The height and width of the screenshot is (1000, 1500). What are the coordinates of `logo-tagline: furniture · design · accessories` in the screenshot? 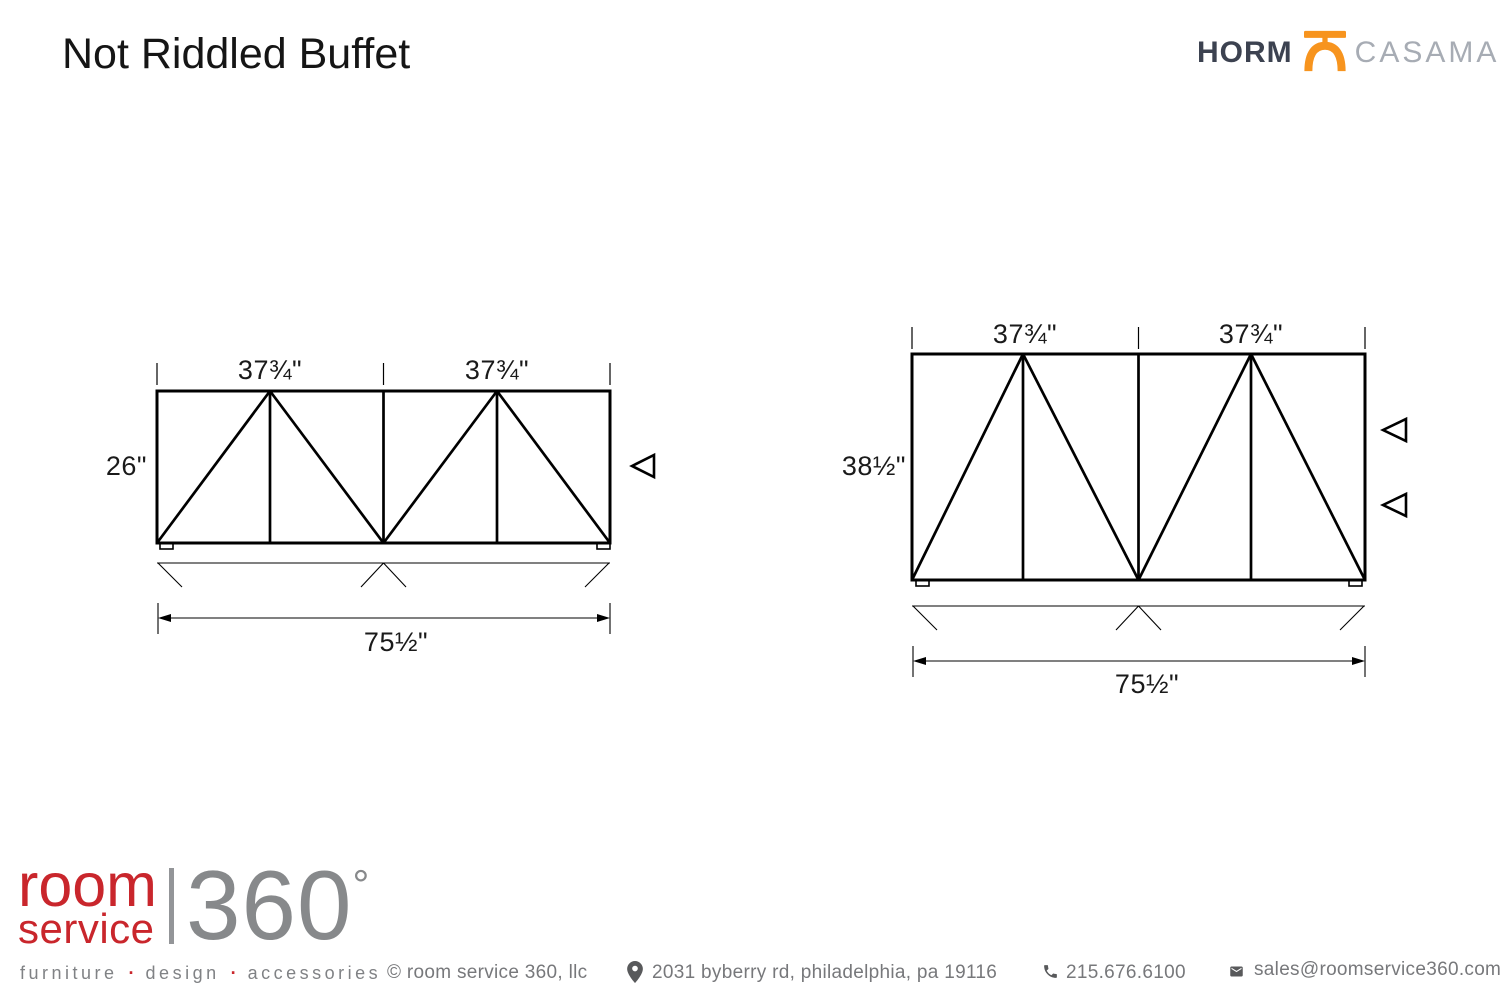 It's located at (201, 973).